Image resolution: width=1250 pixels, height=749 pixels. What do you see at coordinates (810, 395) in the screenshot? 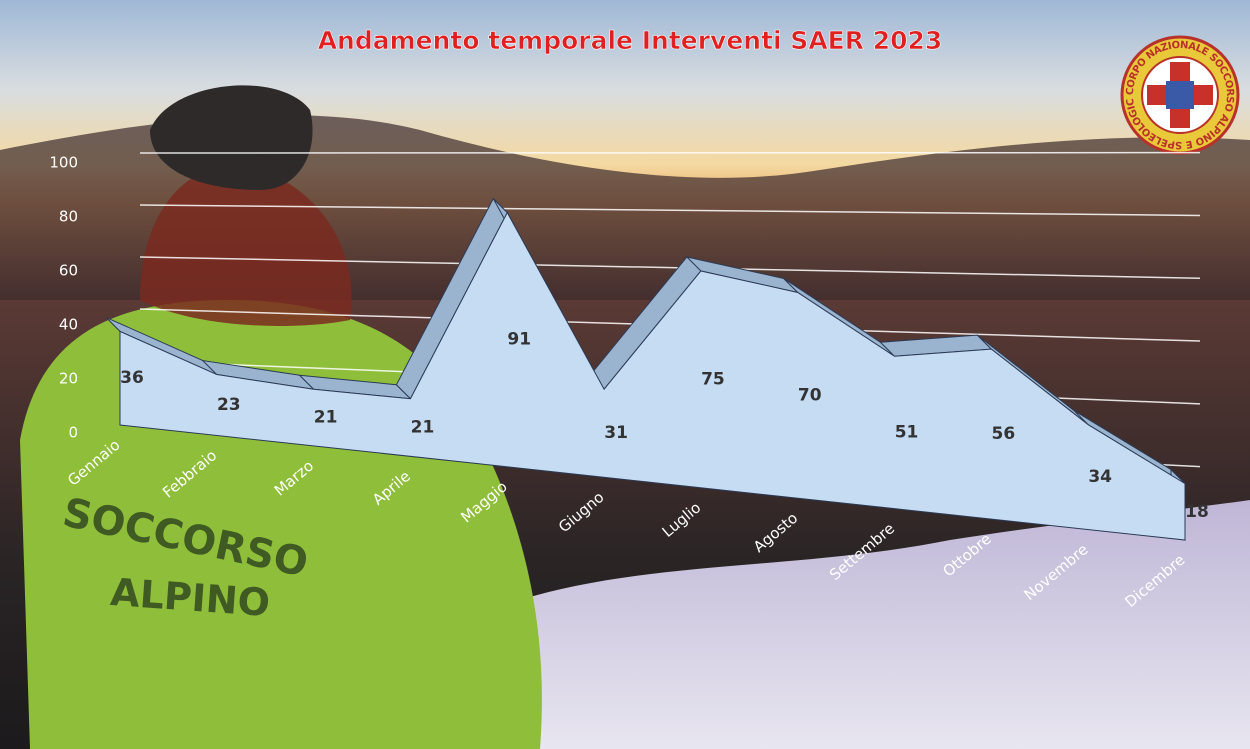
I see `data-label: 70` at bounding box center [810, 395].